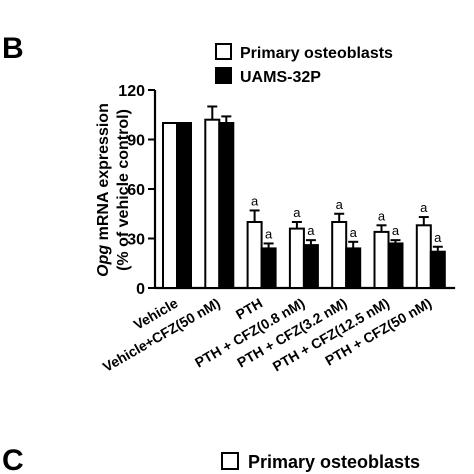  What do you see at coordinates (103, 261) in the screenshot?
I see `y-axis-label-gene: Opg` at bounding box center [103, 261].